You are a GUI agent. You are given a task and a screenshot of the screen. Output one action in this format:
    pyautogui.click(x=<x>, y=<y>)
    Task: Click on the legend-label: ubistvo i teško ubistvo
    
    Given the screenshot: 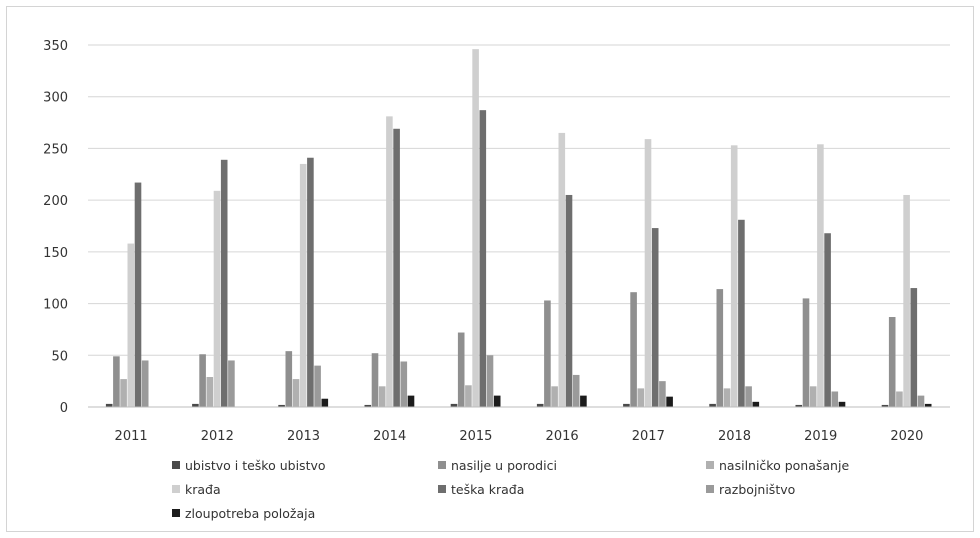 What is the action you would take?
    pyautogui.click(x=255, y=465)
    